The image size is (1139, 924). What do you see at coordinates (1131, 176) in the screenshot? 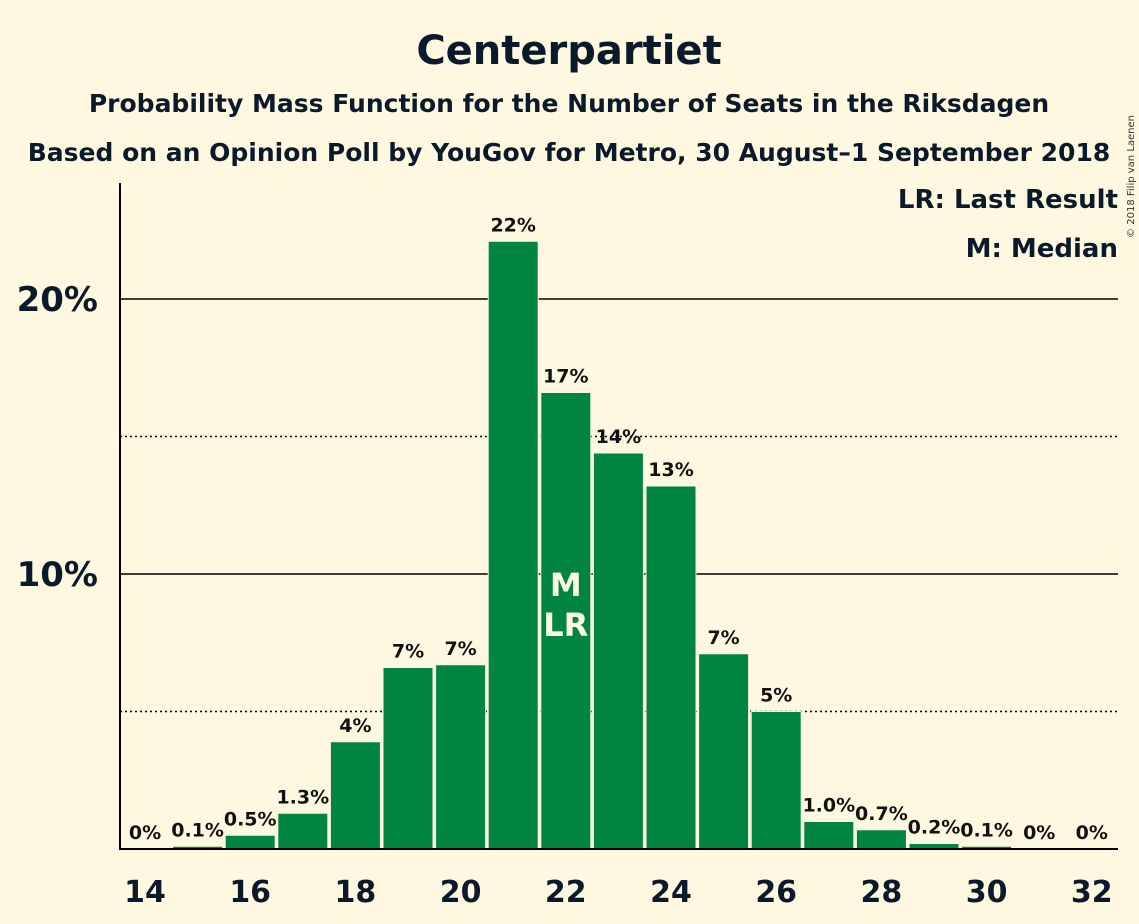
I see `copyright-notice: © 2018 Filip van Laenen` at bounding box center [1131, 176].